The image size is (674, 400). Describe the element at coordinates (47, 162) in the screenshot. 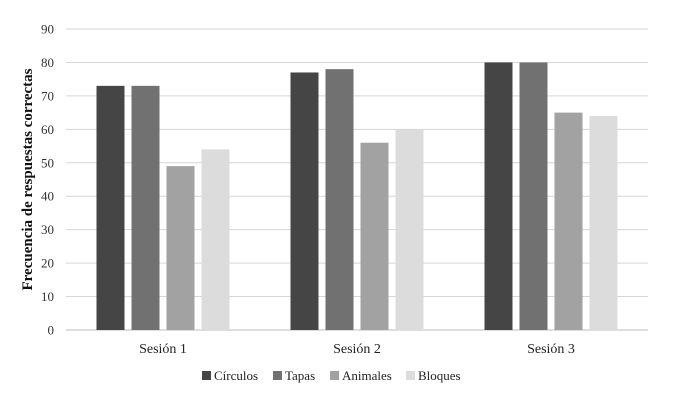

I see `y-tick-label: 50` at that location.